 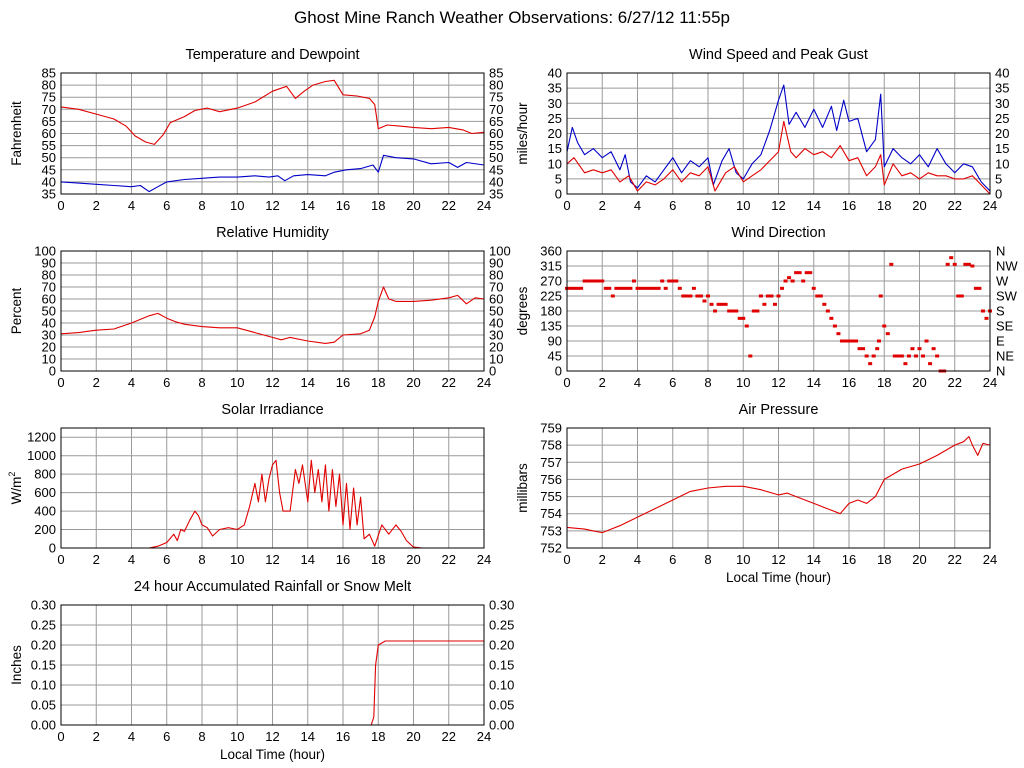 I want to click on wind-y-tick-label-right: 10, so click(x=1002, y=163).